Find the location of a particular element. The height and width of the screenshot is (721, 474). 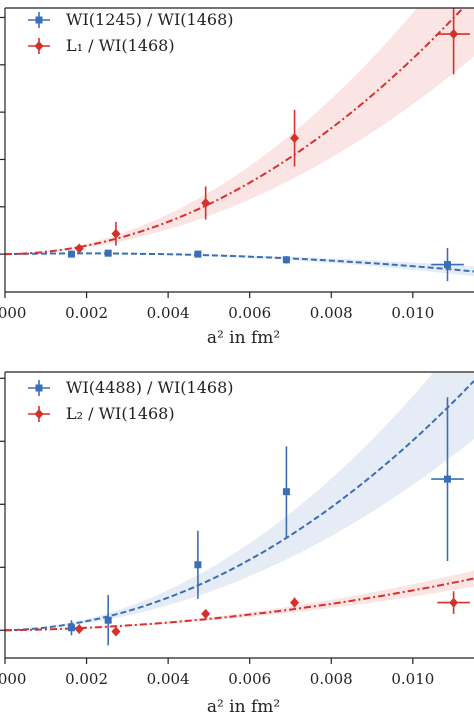

legend-item: L₁ / WI(1468) is located at coordinates (101, 45).